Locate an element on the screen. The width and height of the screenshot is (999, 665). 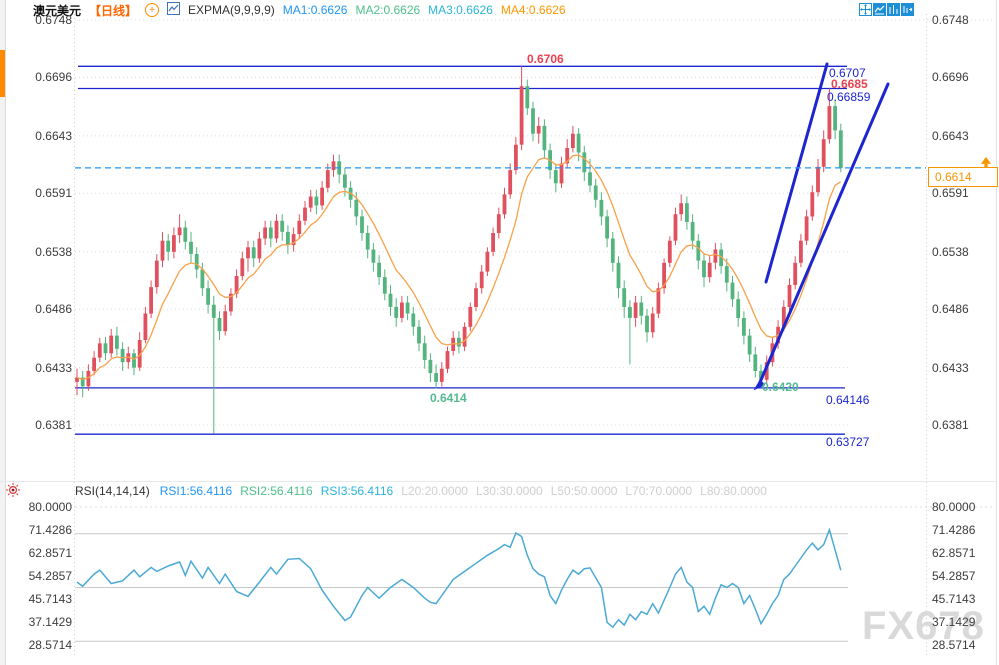
pane-separator is located at coordinates (498, 481).